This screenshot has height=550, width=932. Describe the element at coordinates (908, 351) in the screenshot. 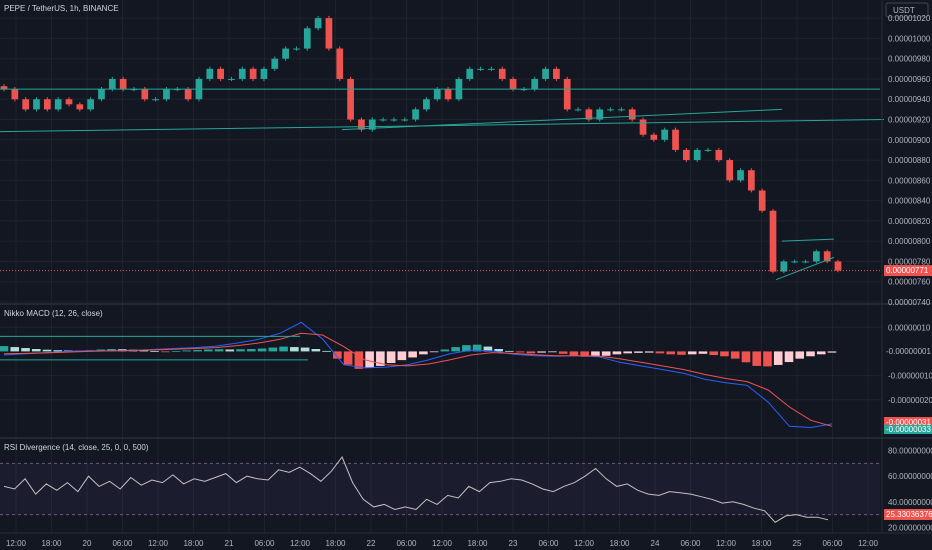

I see `macd-current-label: -0.00000001` at that location.